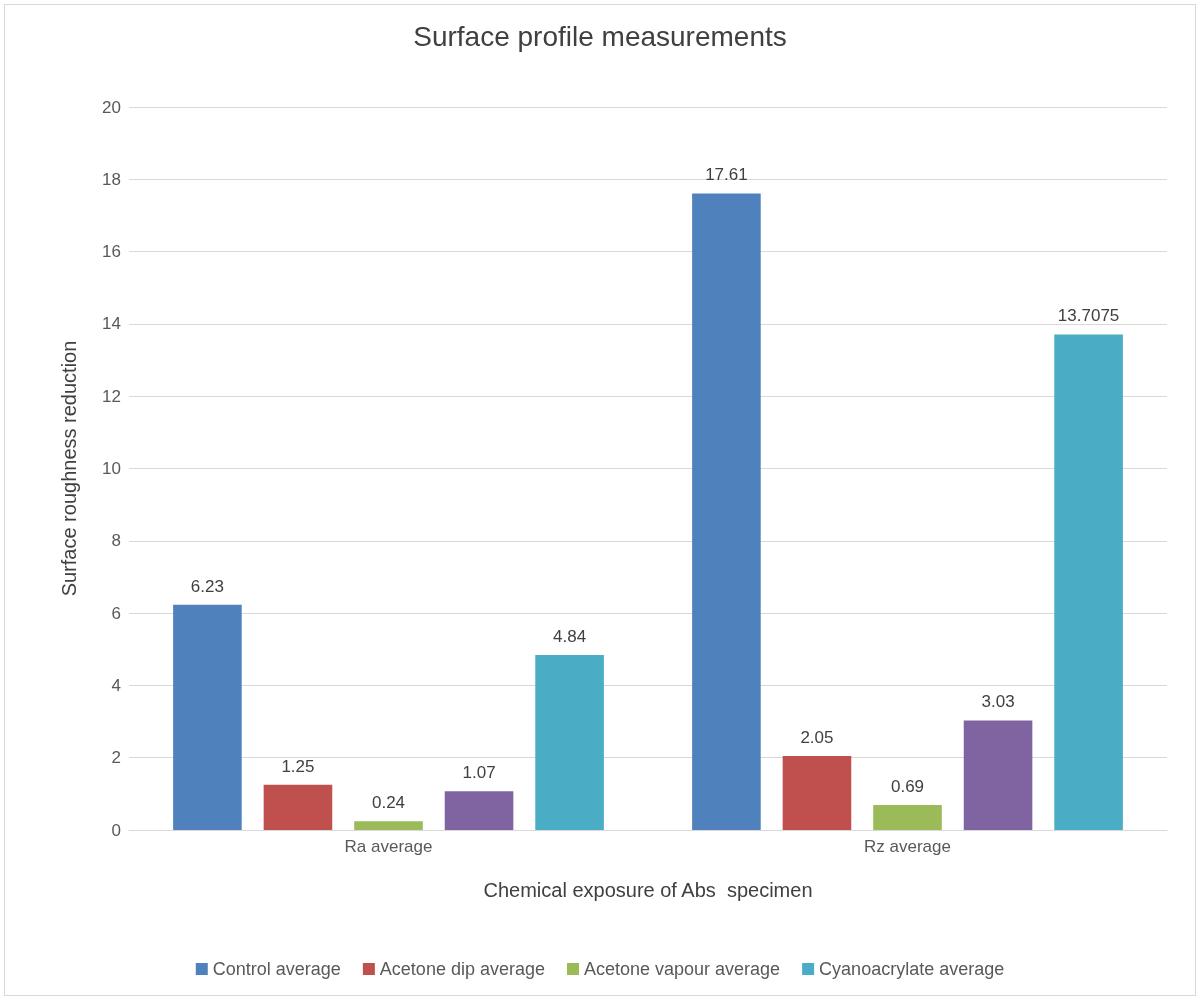  What do you see at coordinates (111, 468) in the screenshot?
I see `y-tick-label: 10` at bounding box center [111, 468].